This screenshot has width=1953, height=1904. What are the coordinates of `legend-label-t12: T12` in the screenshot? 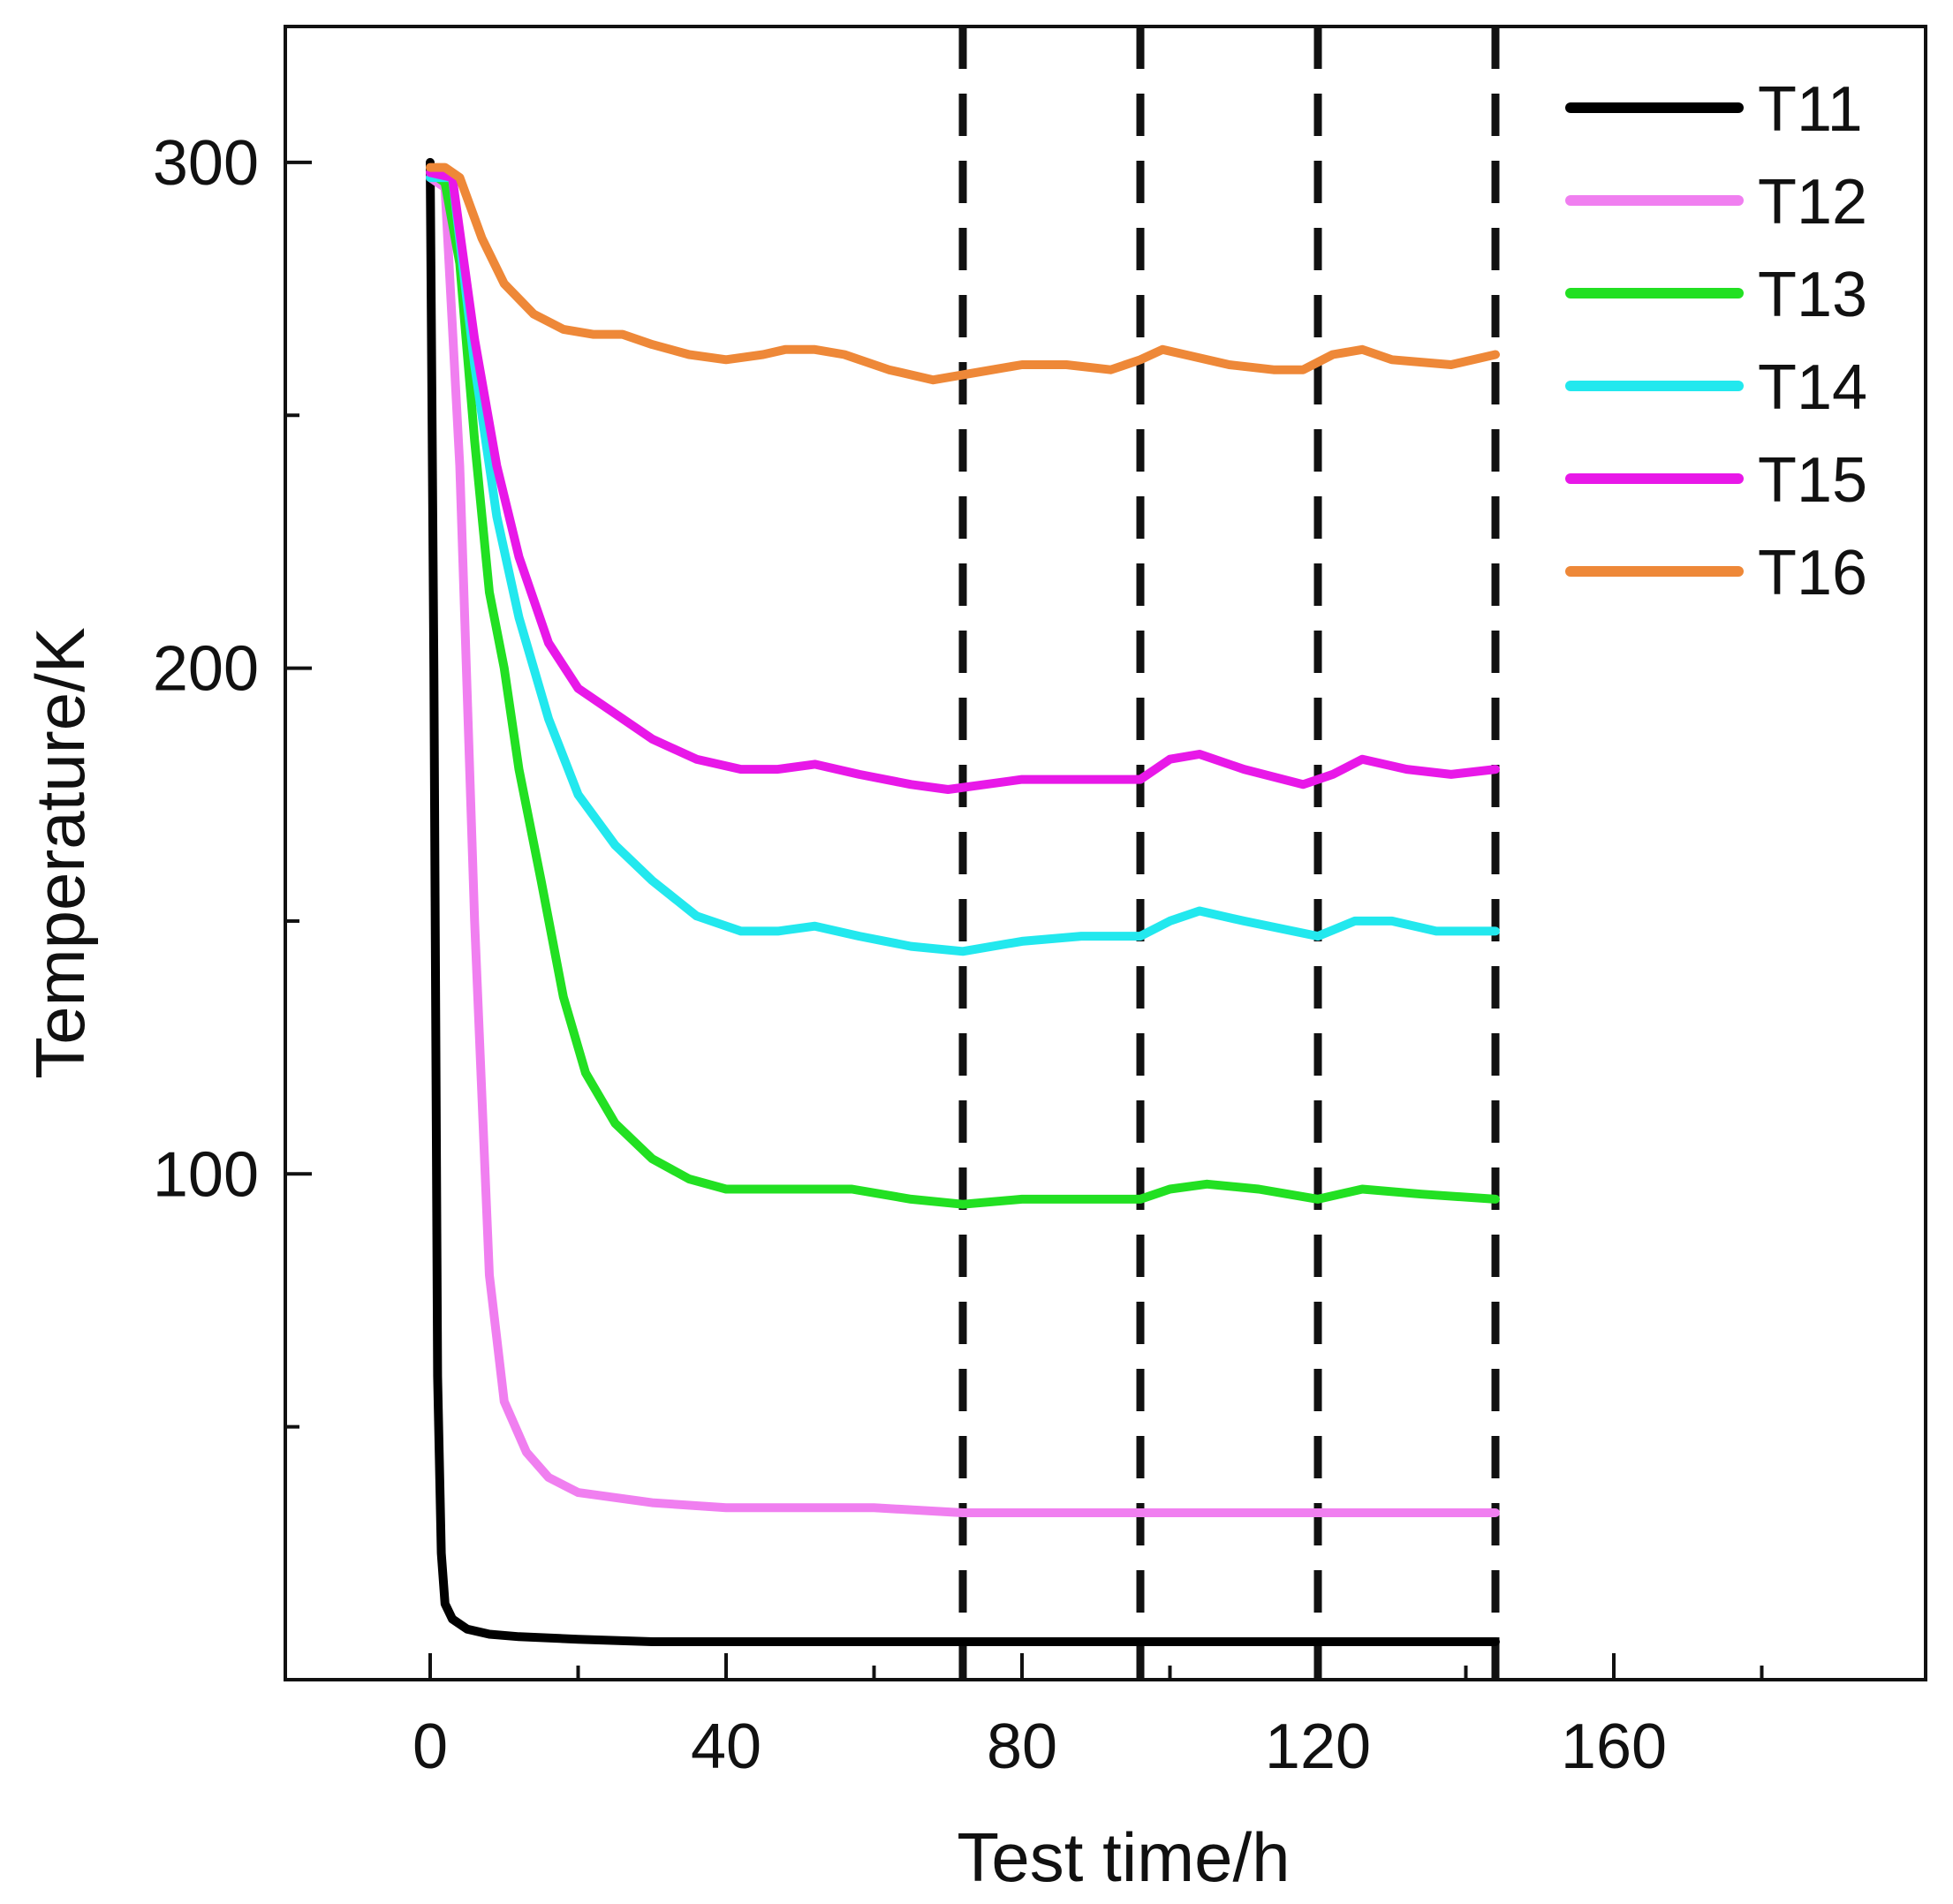 It's located at (1812, 202).